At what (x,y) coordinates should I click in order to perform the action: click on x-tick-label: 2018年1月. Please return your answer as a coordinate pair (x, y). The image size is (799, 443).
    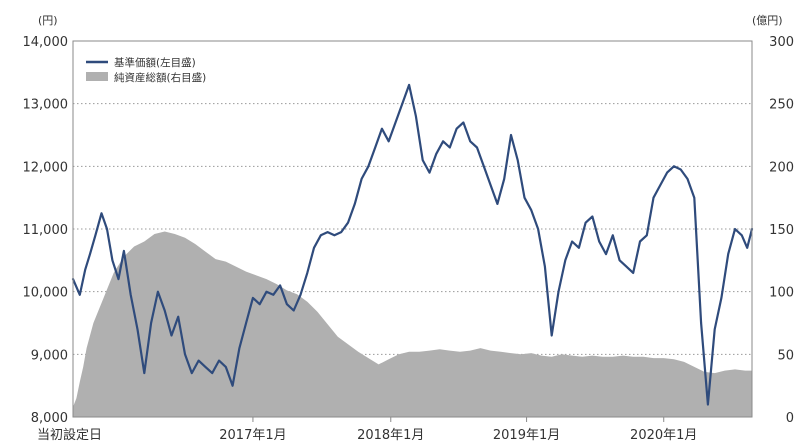
    Looking at the image, I should click on (390, 435).